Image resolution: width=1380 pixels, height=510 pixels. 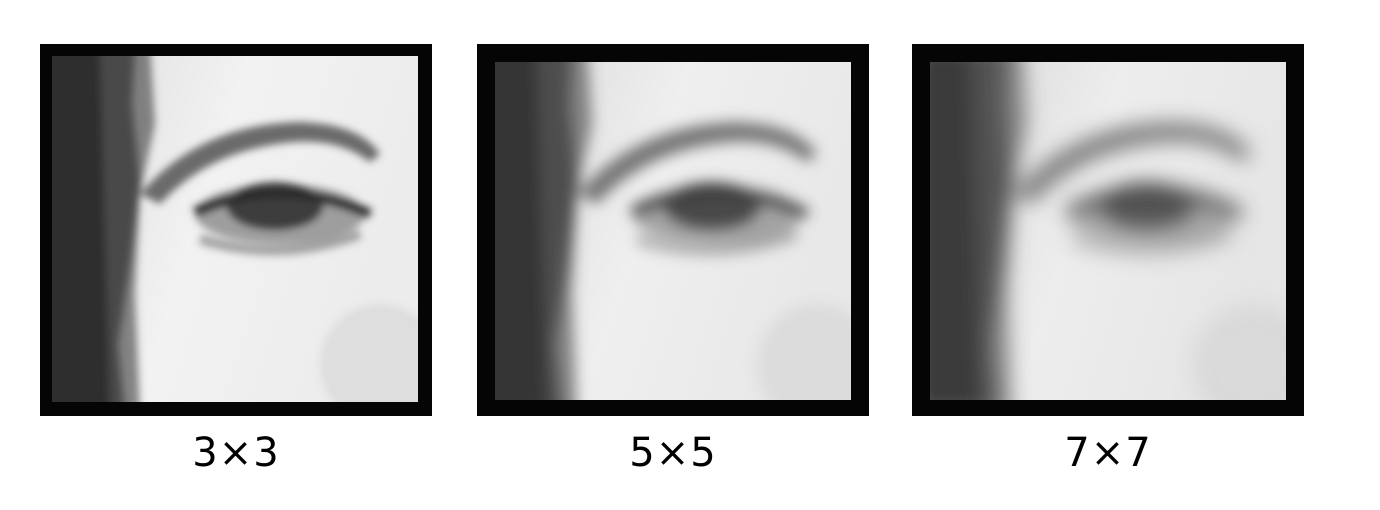 What do you see at coordinates (1108, 453) in the screenshot?
I see `kernel-size-label: 7×7` at bounding box center [1108, 453].